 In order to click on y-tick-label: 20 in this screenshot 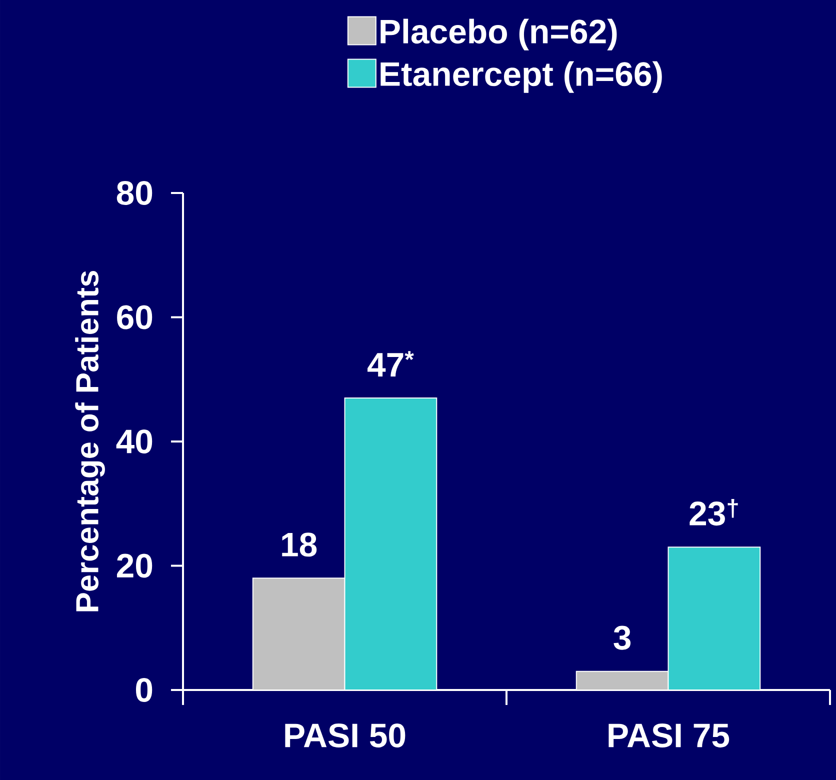, I will do `click(134, 566)`.